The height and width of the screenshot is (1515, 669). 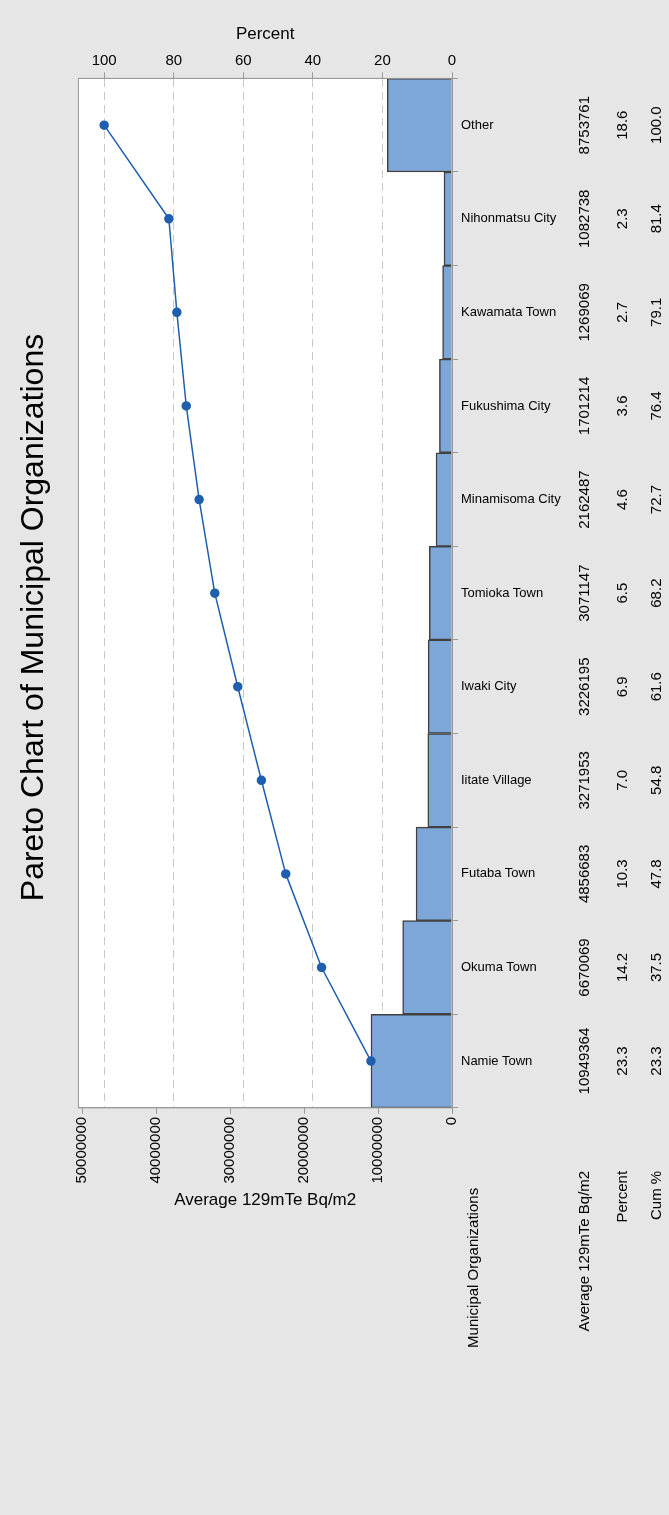 I want to click on x-tick-label: 10000000, so click(x=377, y=1150).